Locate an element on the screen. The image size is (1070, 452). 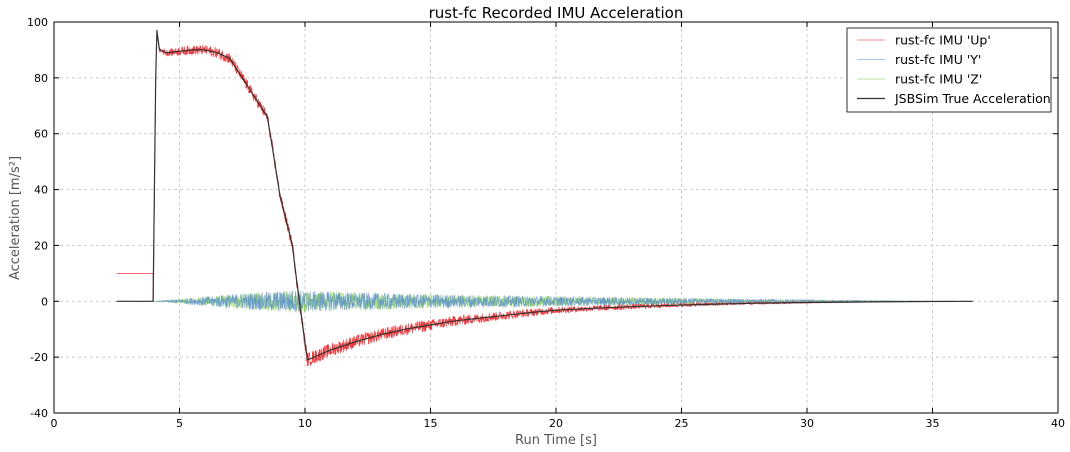
x-tick-label: 20 is located at coordinates (556, 423).